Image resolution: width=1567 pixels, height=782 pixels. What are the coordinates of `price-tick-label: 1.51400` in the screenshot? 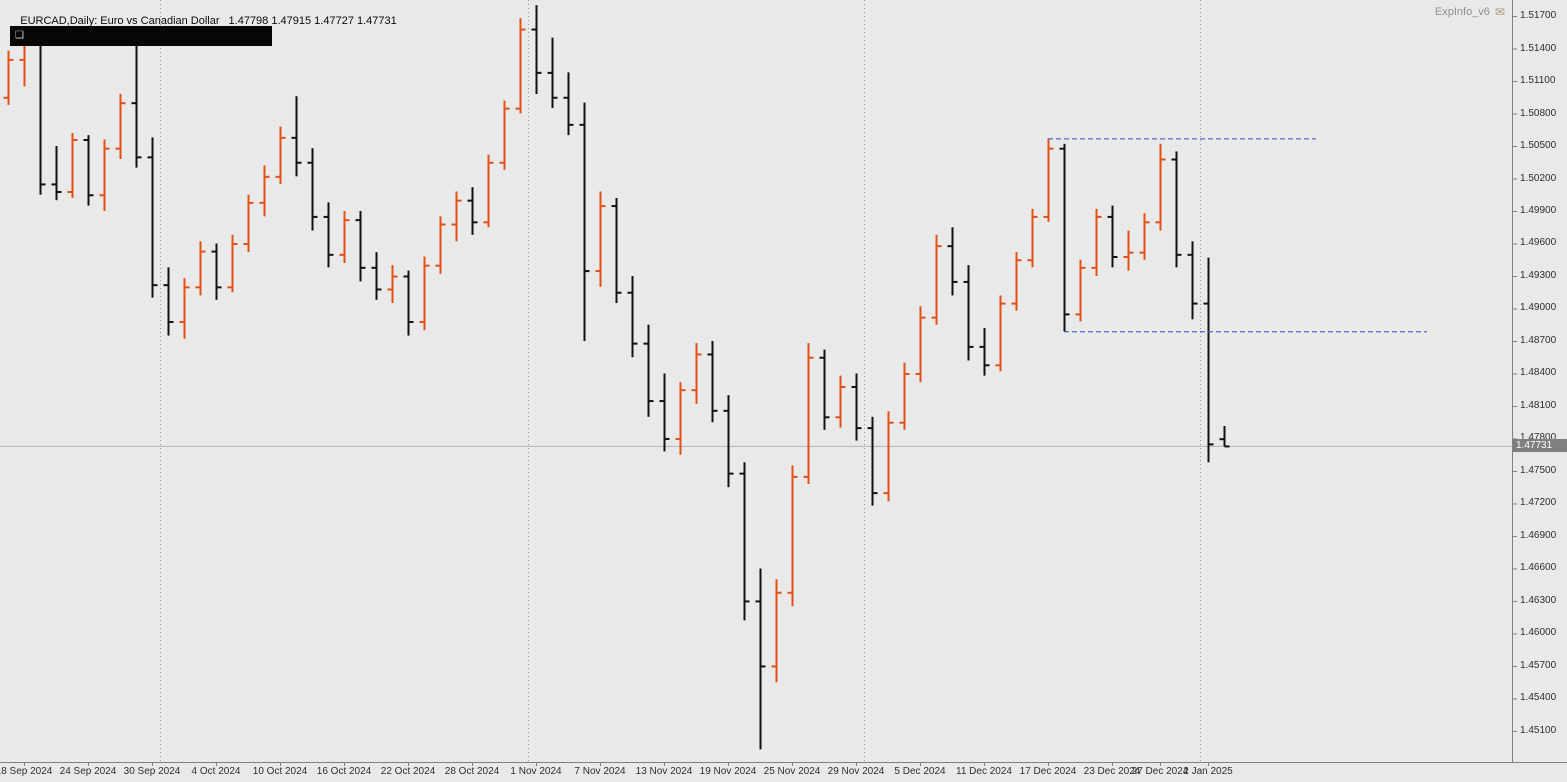 It's located at (1538, 48).